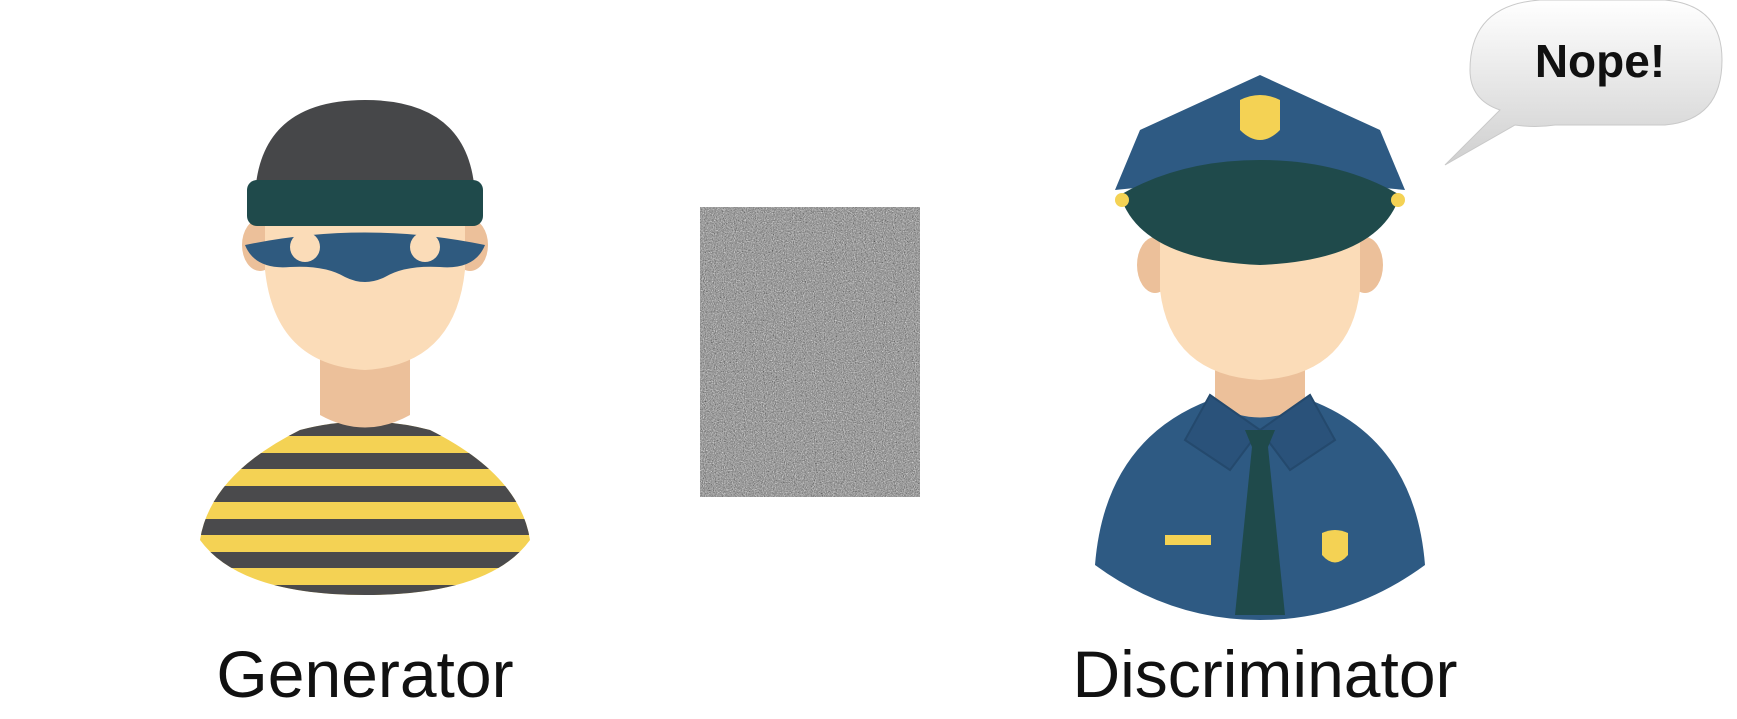 The height and width of the screenshot is (719, 1737). What do you see at coordinates (365, 347) in the screenshot?
I see `burglar-icon` at bounding box center [365, 347].